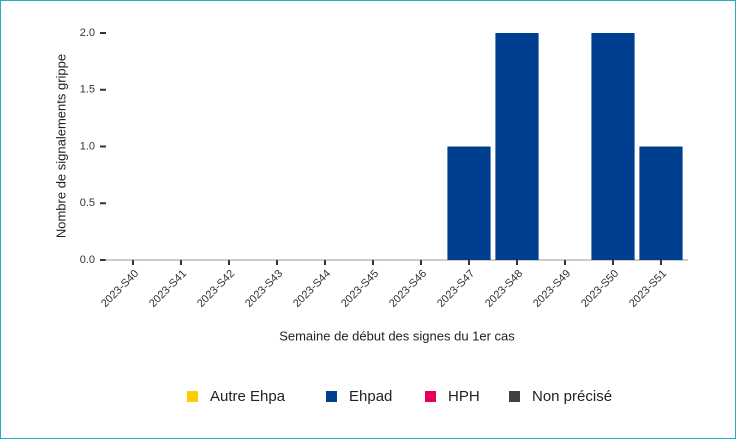  Describe the element at coordinates (600, 289) in the screenshot. I see `x-tick-label: 2023-S50` at that location.